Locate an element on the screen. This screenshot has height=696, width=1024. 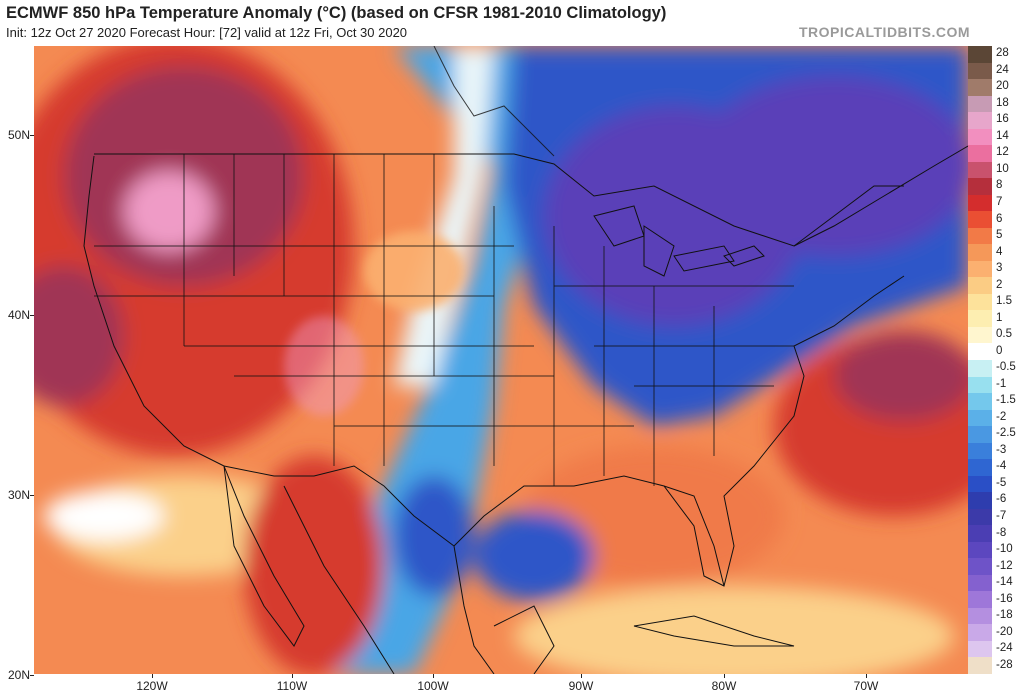
pacific-near-zero is located at coordinates (104, 516).